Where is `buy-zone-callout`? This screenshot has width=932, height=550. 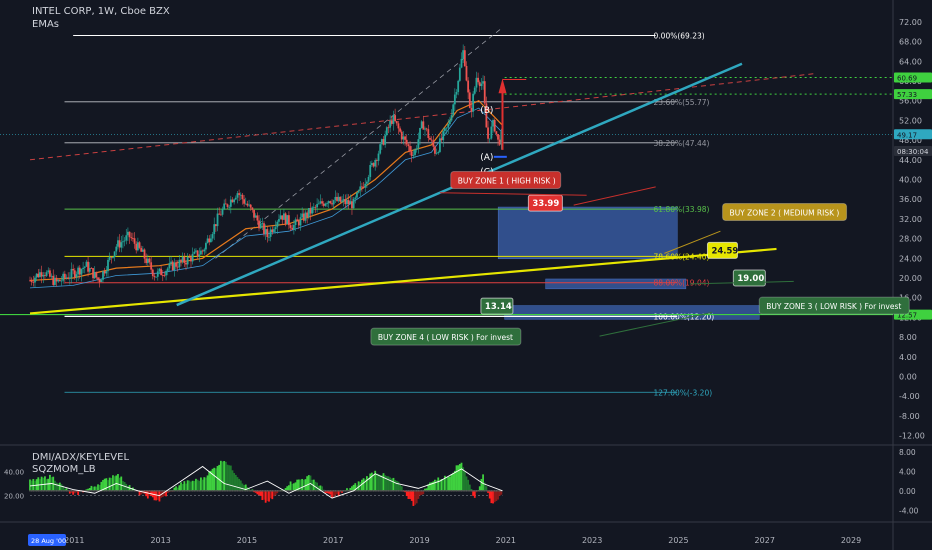 buy-zone-callout is located at coordinates (785, 211).